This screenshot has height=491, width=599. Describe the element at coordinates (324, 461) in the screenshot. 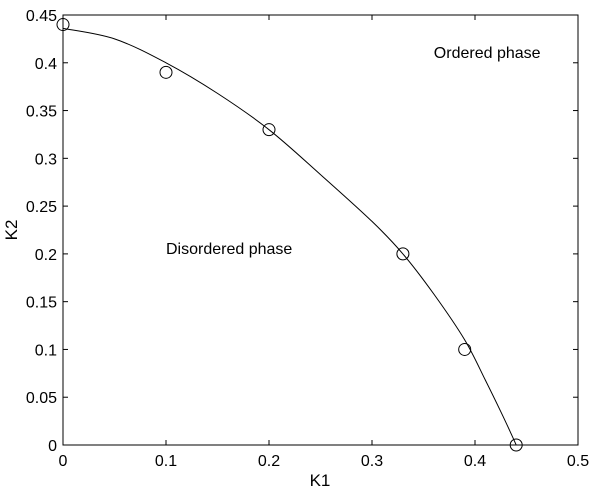

I see `x-tick-labels: 0 0.1 0.2 0.3 0.4 0.5` at that location.